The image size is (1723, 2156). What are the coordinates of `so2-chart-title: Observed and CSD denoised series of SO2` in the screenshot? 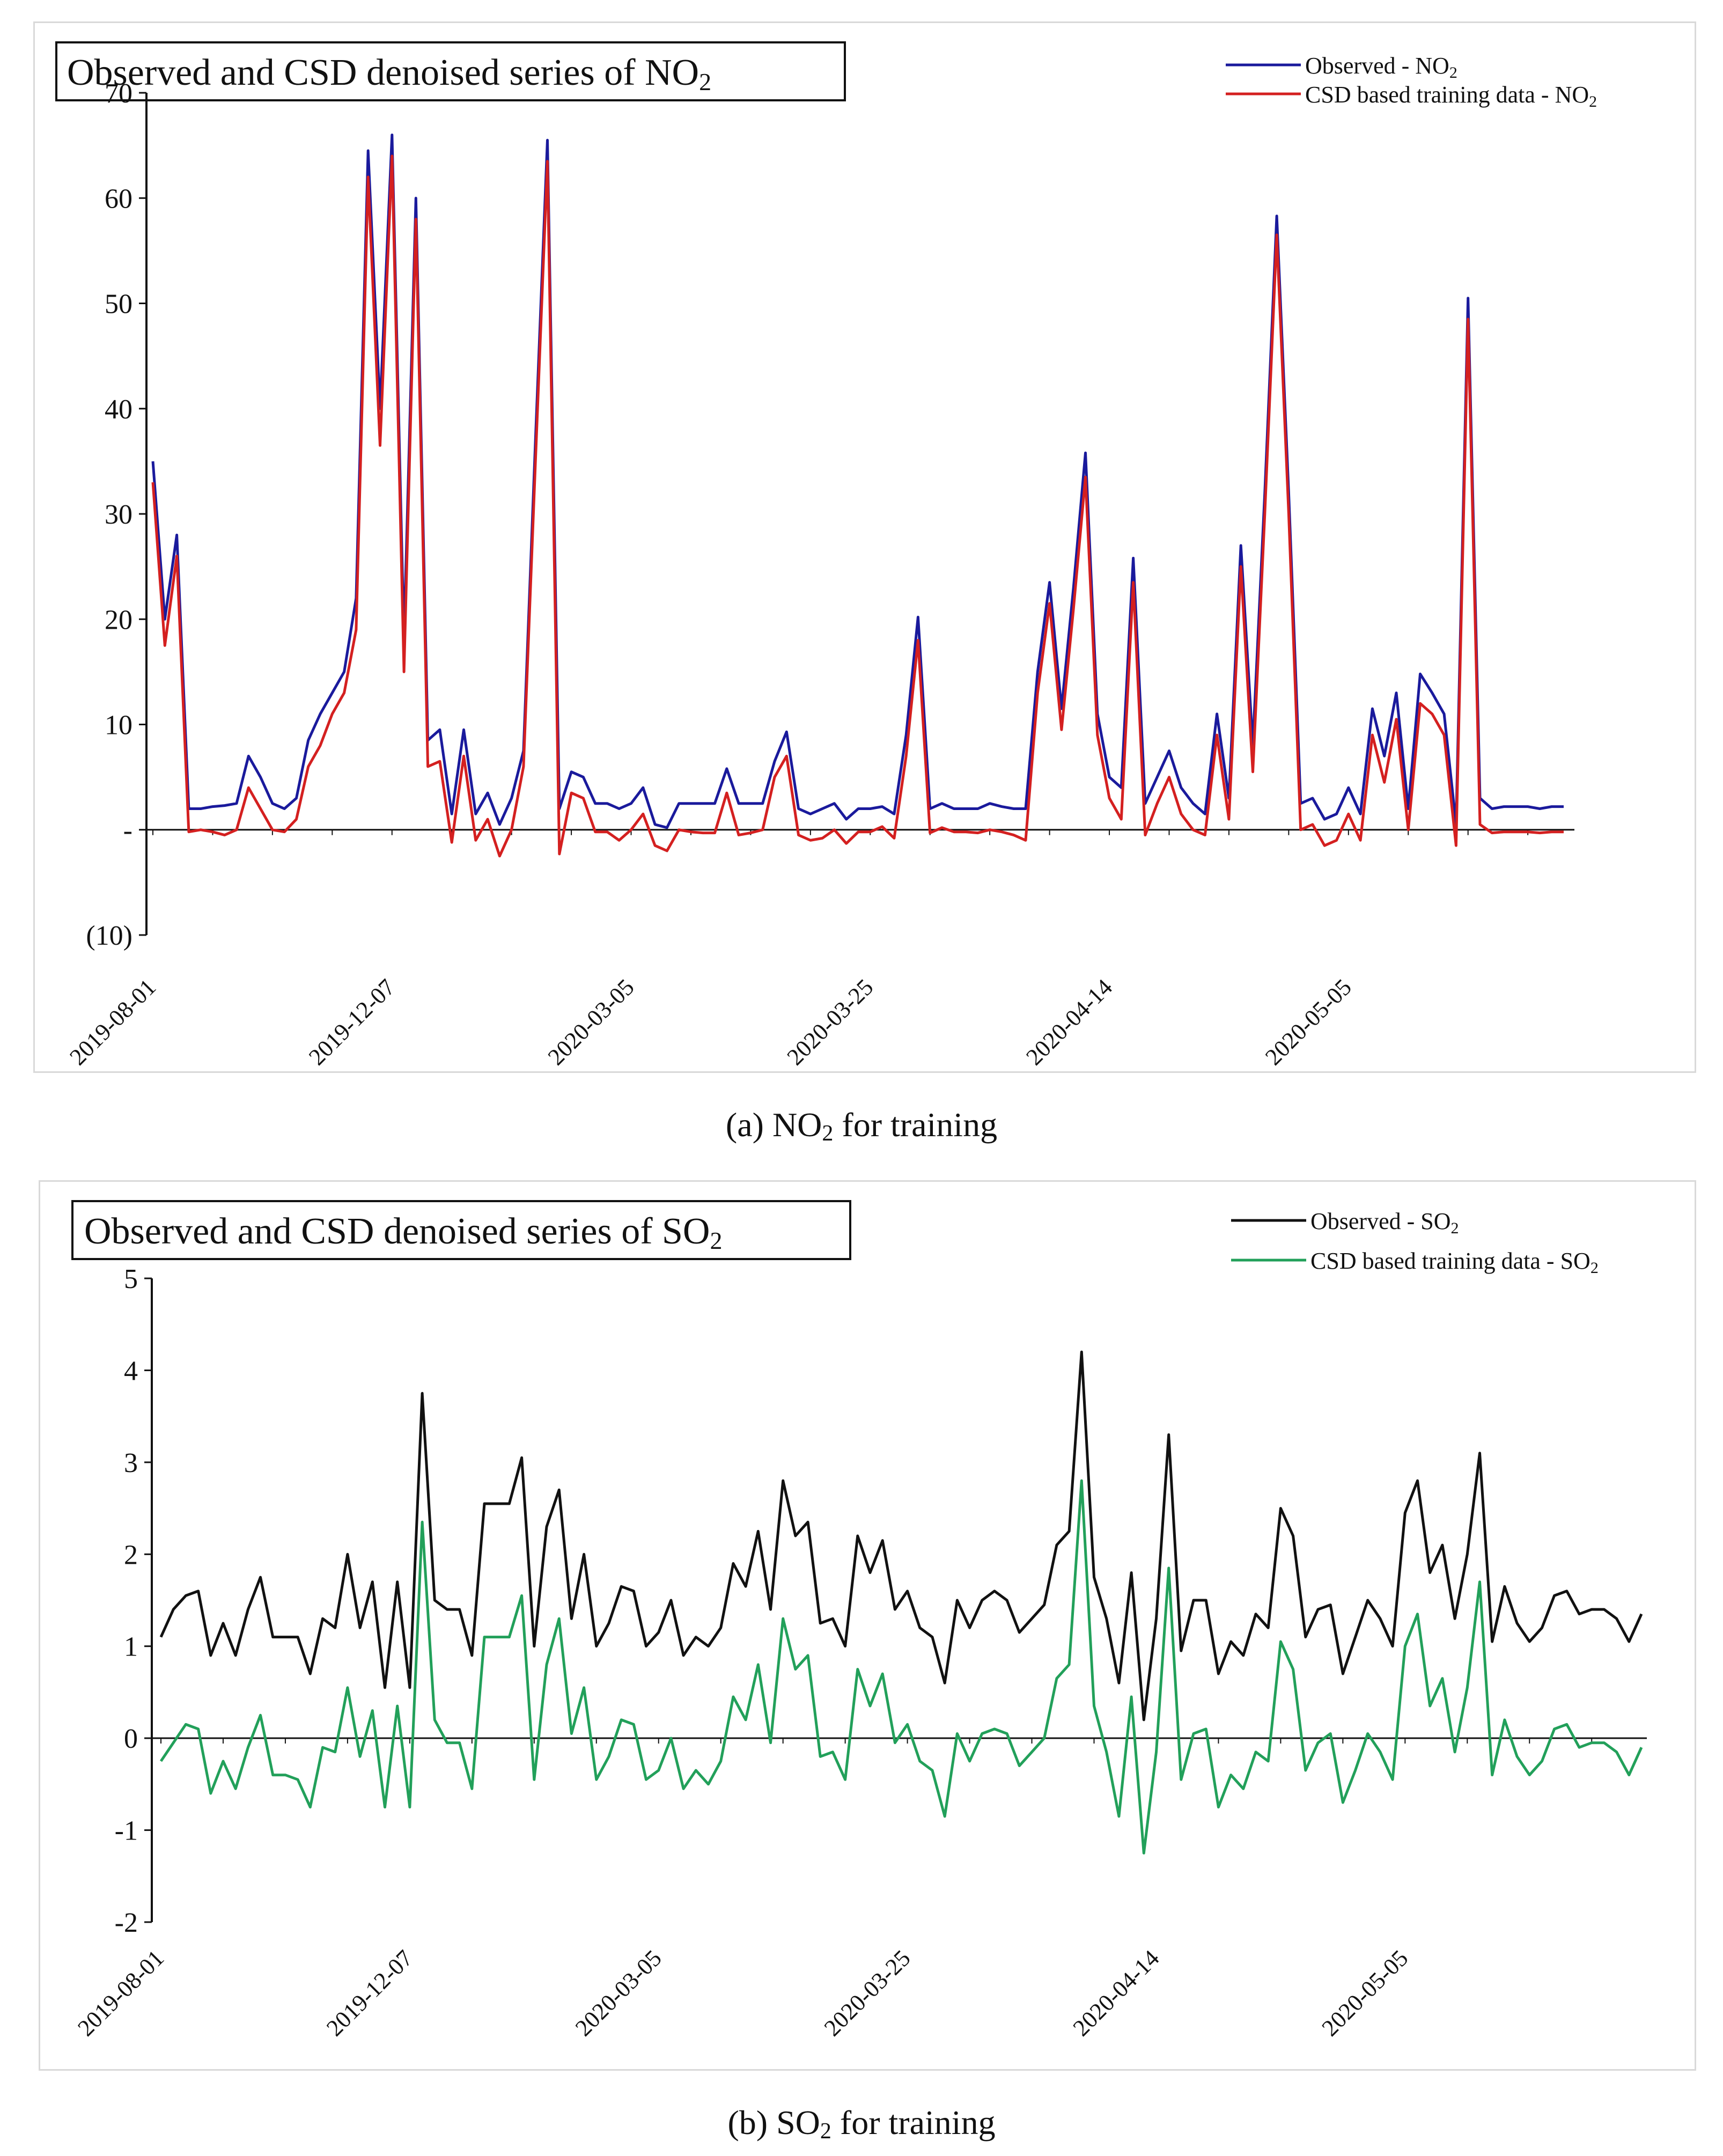 It's located at (403, 1232).